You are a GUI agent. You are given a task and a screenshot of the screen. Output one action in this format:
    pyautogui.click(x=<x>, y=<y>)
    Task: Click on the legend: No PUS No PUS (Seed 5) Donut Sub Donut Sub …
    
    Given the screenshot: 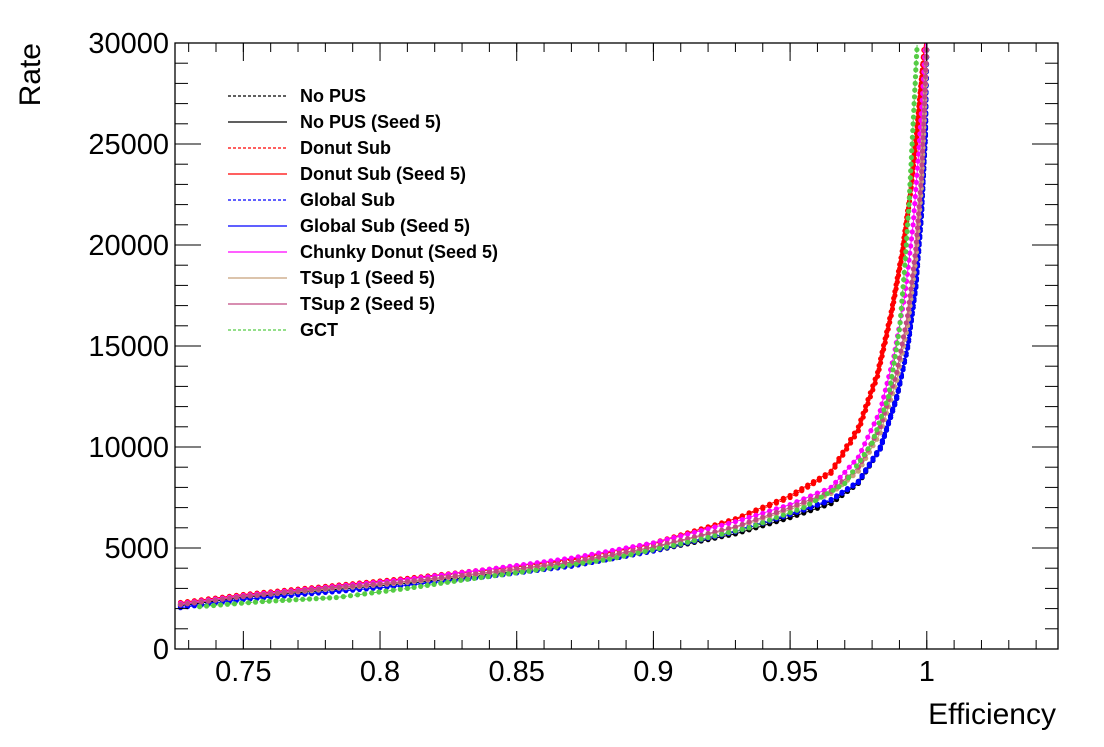 What is the action you would take?
    pyautogui.click(x=363, y=213)
    